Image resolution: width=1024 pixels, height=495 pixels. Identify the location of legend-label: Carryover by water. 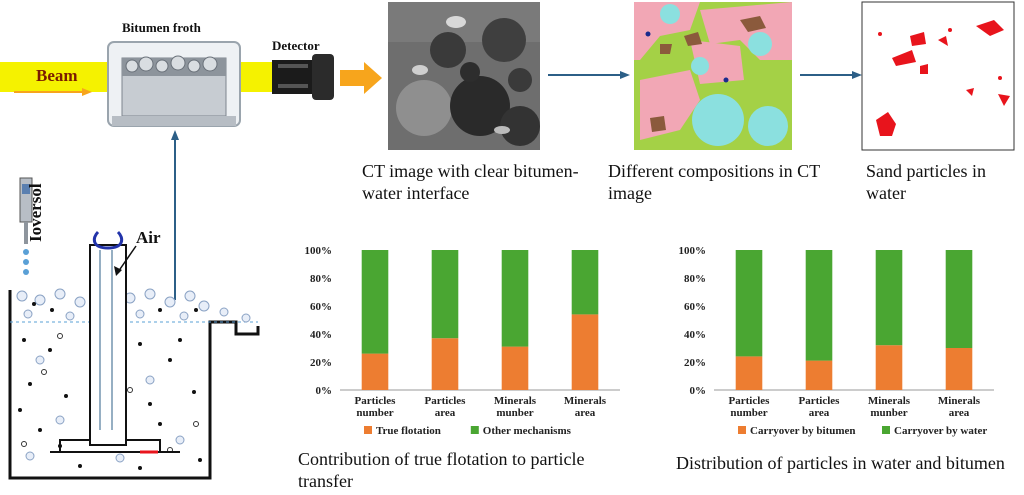
(940, 431).